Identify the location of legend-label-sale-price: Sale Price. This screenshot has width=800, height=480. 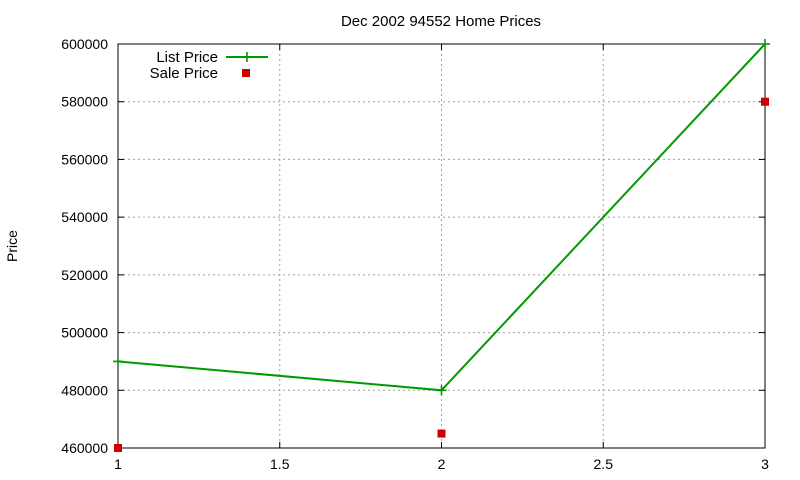
(184, 73).